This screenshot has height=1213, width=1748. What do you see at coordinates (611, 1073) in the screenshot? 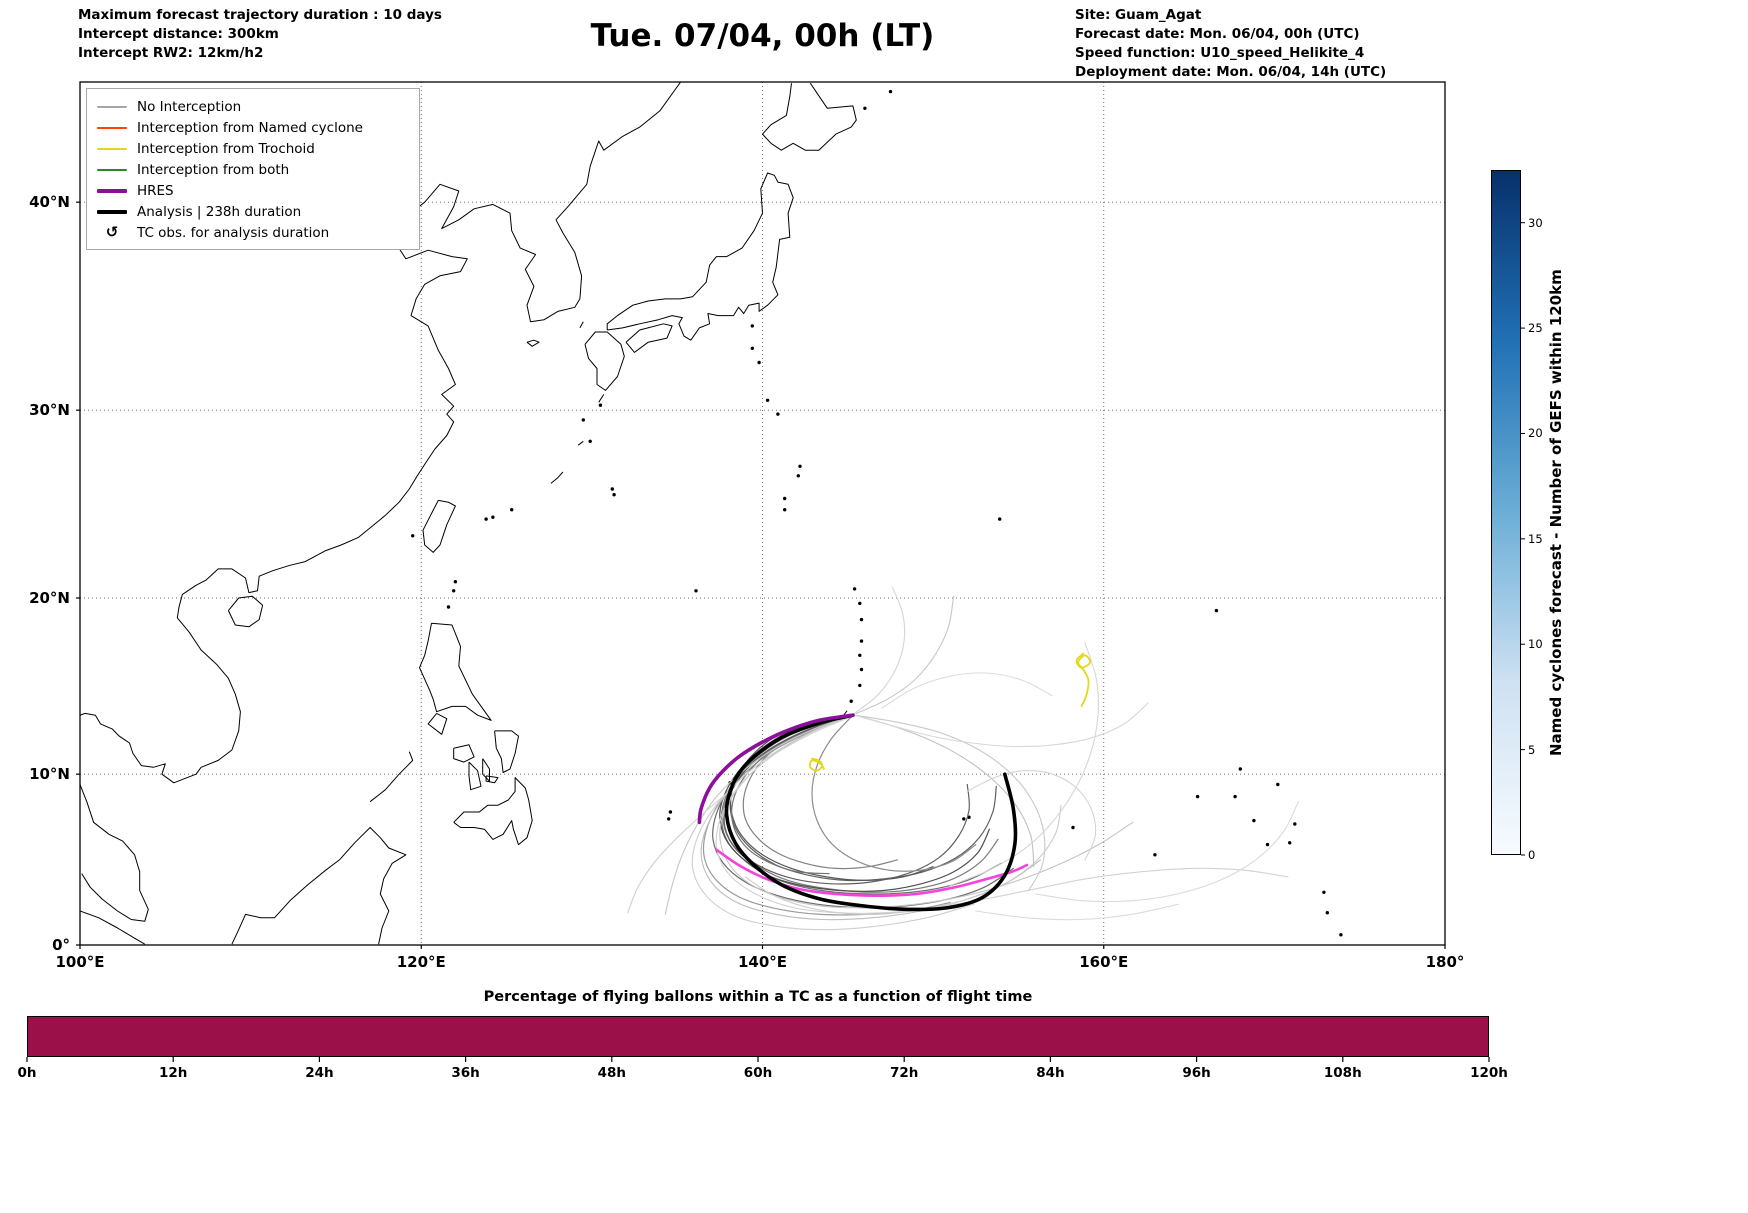
I see `bottom-tick-label: 48h` at bounding box center [611, 1073].